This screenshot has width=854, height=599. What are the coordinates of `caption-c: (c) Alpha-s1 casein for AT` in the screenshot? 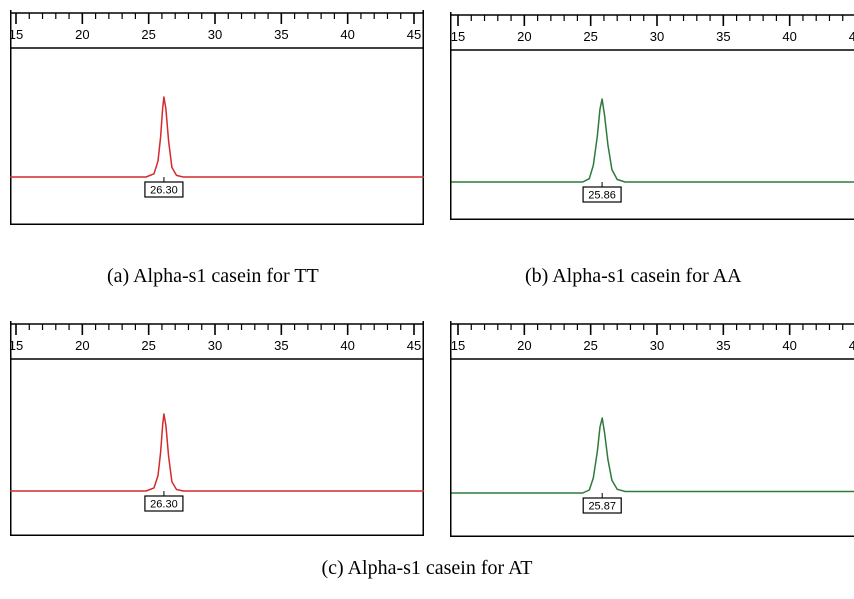 It's located at (427, 568).